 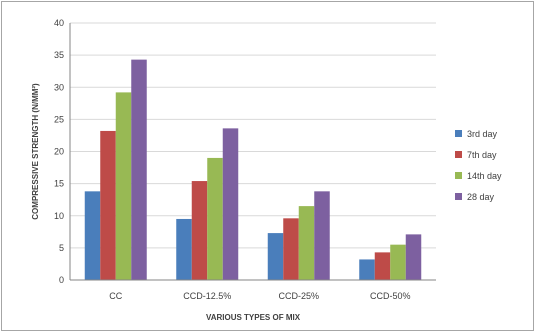 I want to click on bar-cc-7th-day, so click(x=108, y=205).